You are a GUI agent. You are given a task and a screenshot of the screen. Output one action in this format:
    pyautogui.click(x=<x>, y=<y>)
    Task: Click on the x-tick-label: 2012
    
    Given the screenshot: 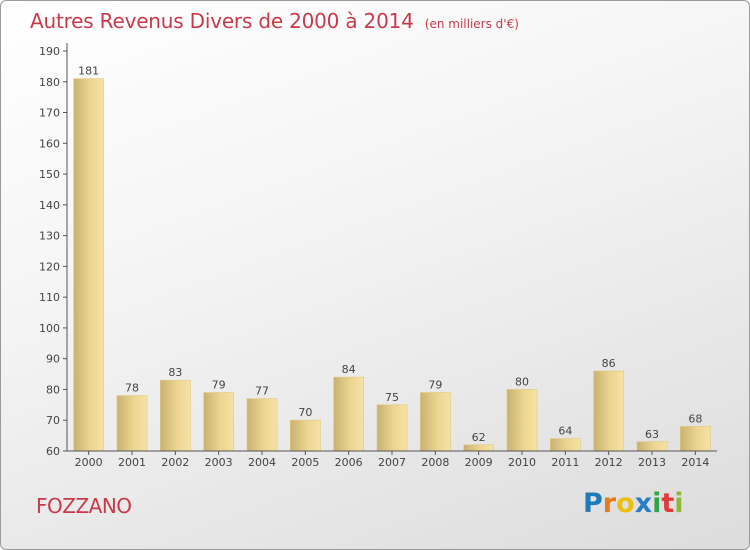 What is the action you would take?
    pyautogui.click(x=609, y=462)
    